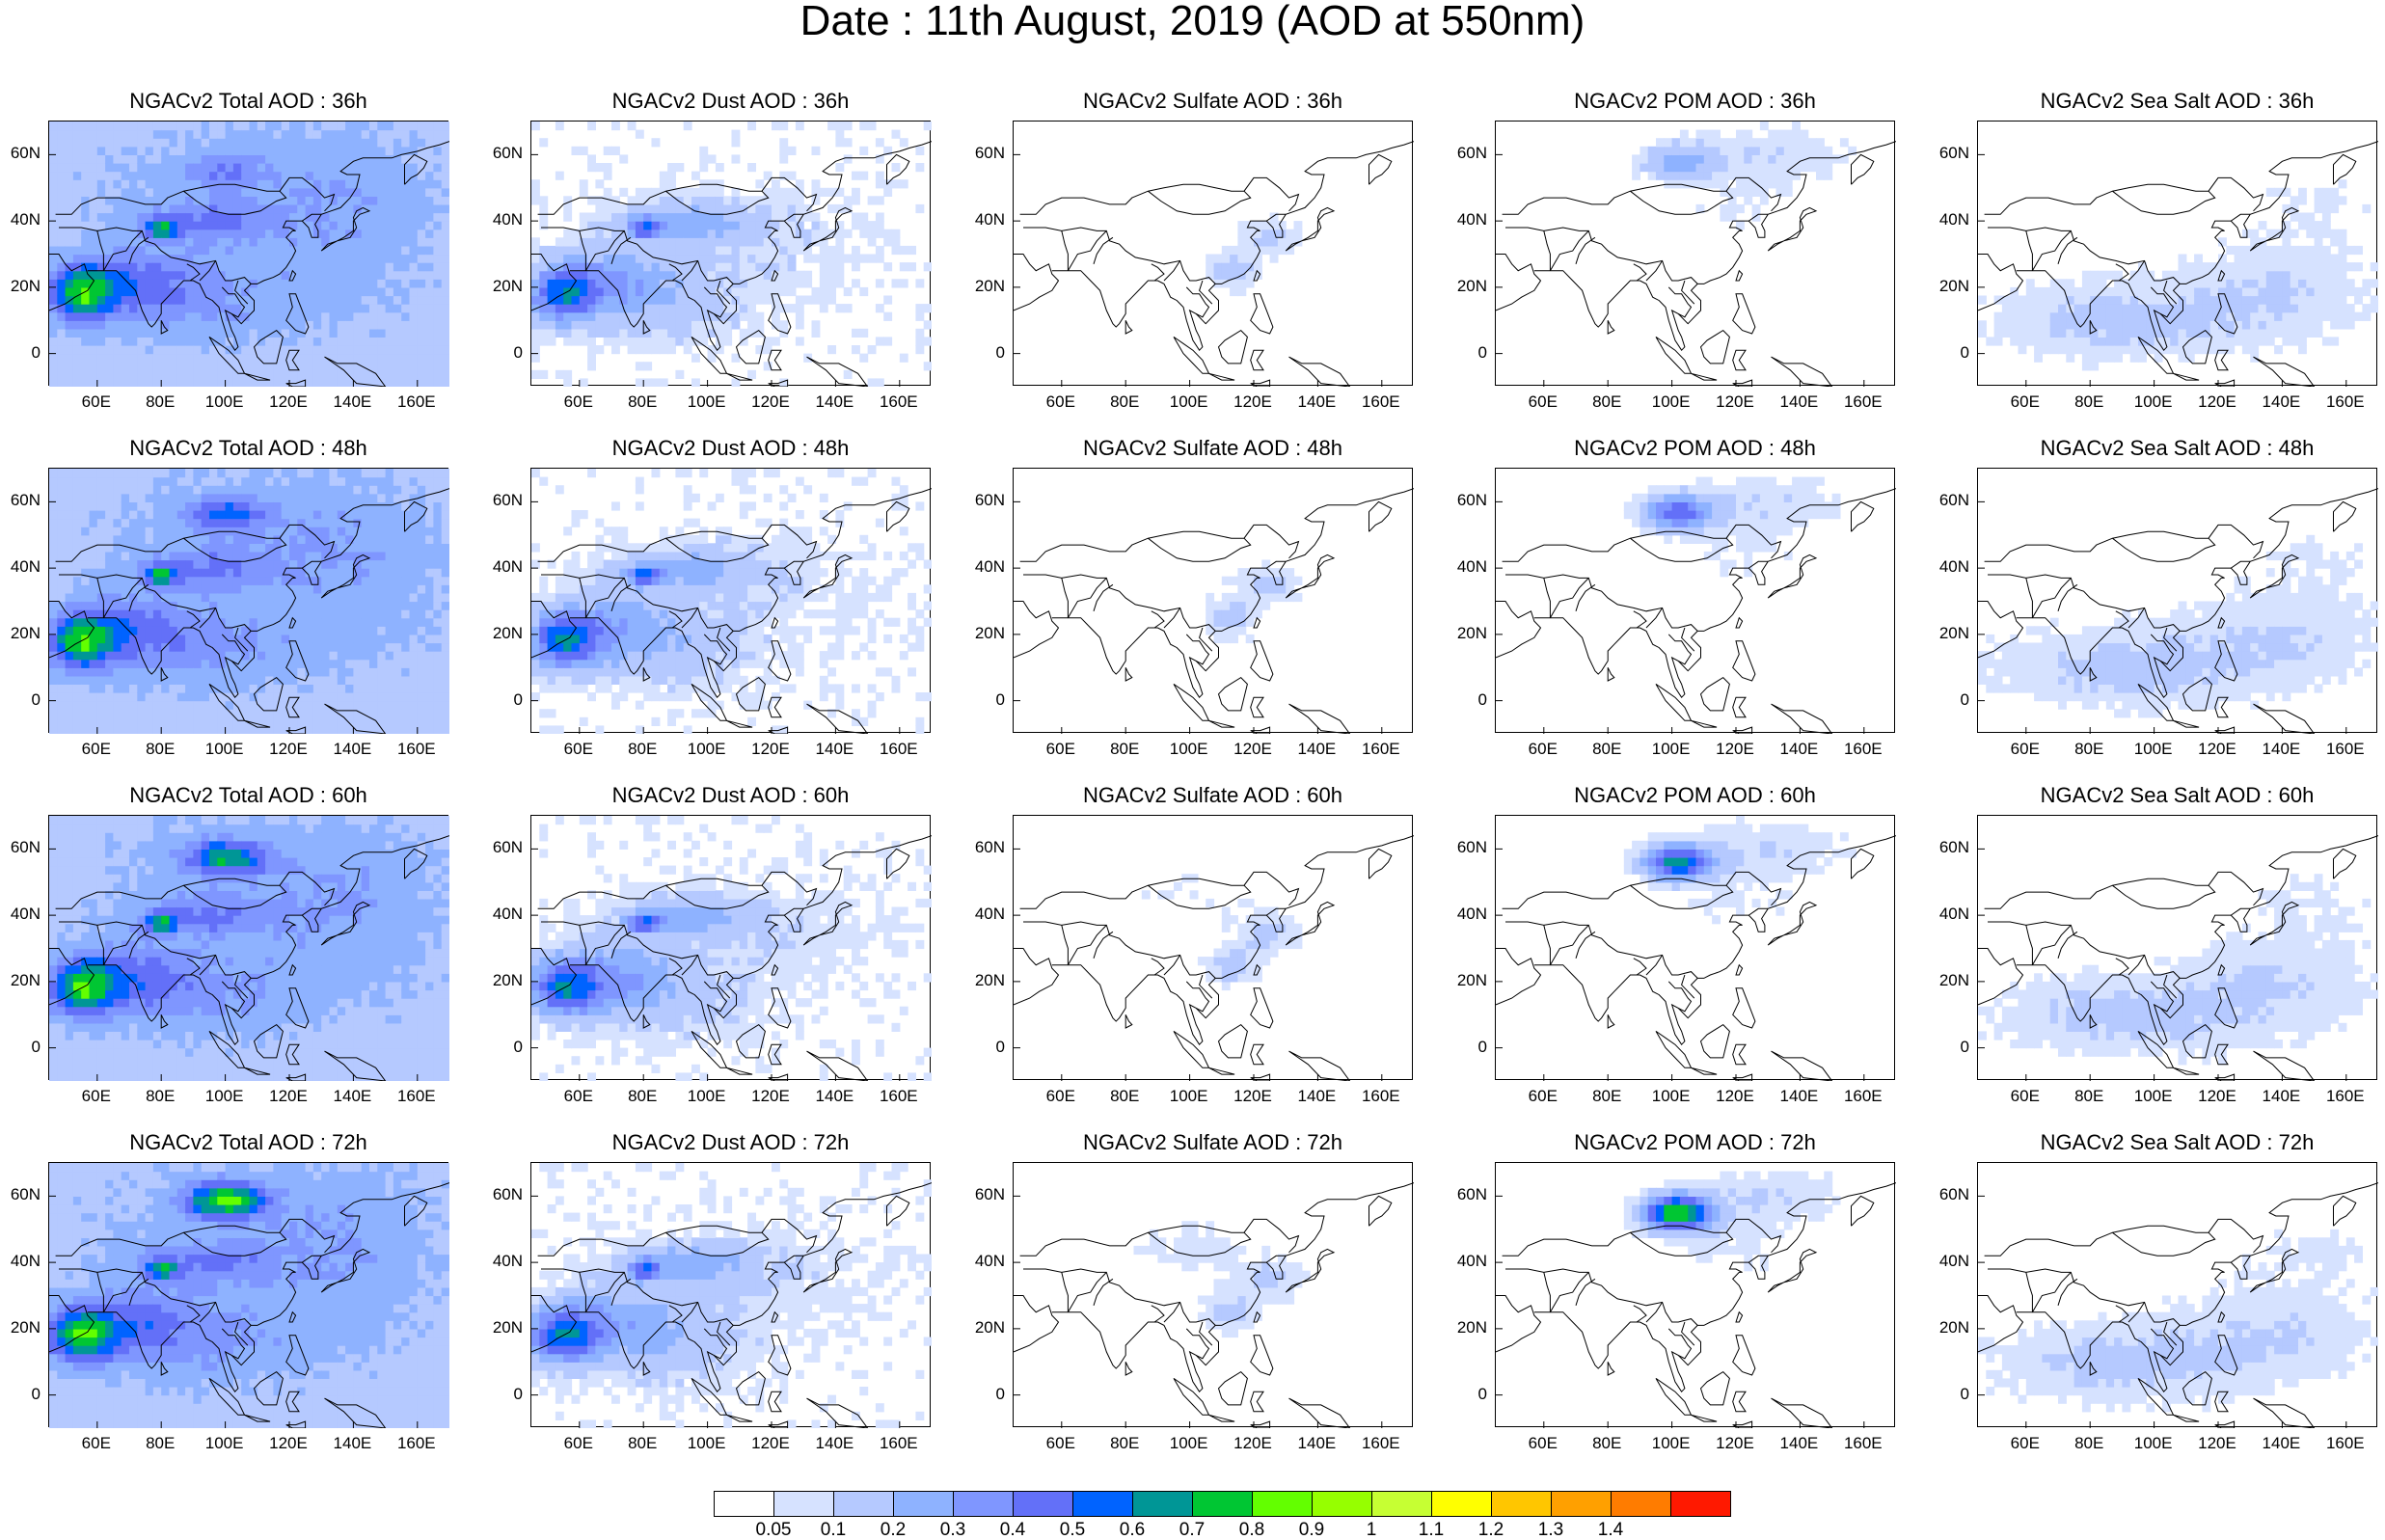  What do you see at coordinates (1695, 253) in the screenshot?
I see `map-panel-pom-36h` at bounding box center [1695, 253].